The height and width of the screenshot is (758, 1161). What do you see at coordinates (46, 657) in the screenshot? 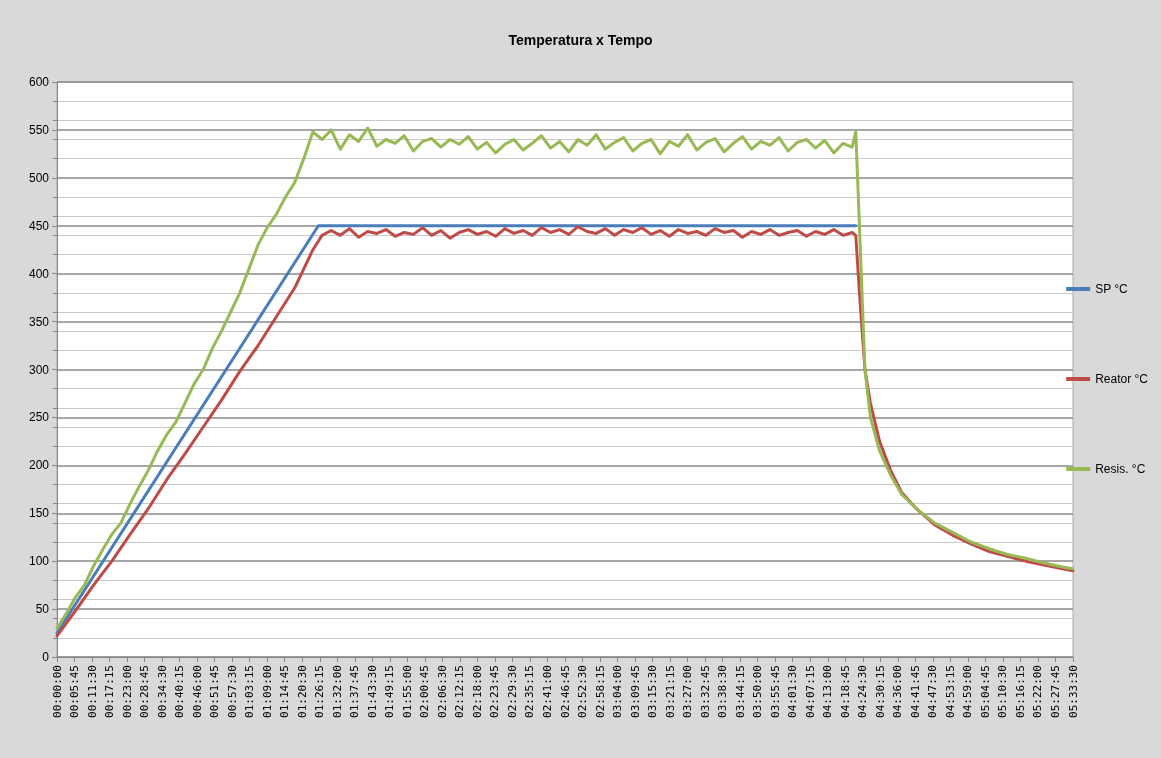
I see `y-tick-label: 0` at bounding box center [46, 657].